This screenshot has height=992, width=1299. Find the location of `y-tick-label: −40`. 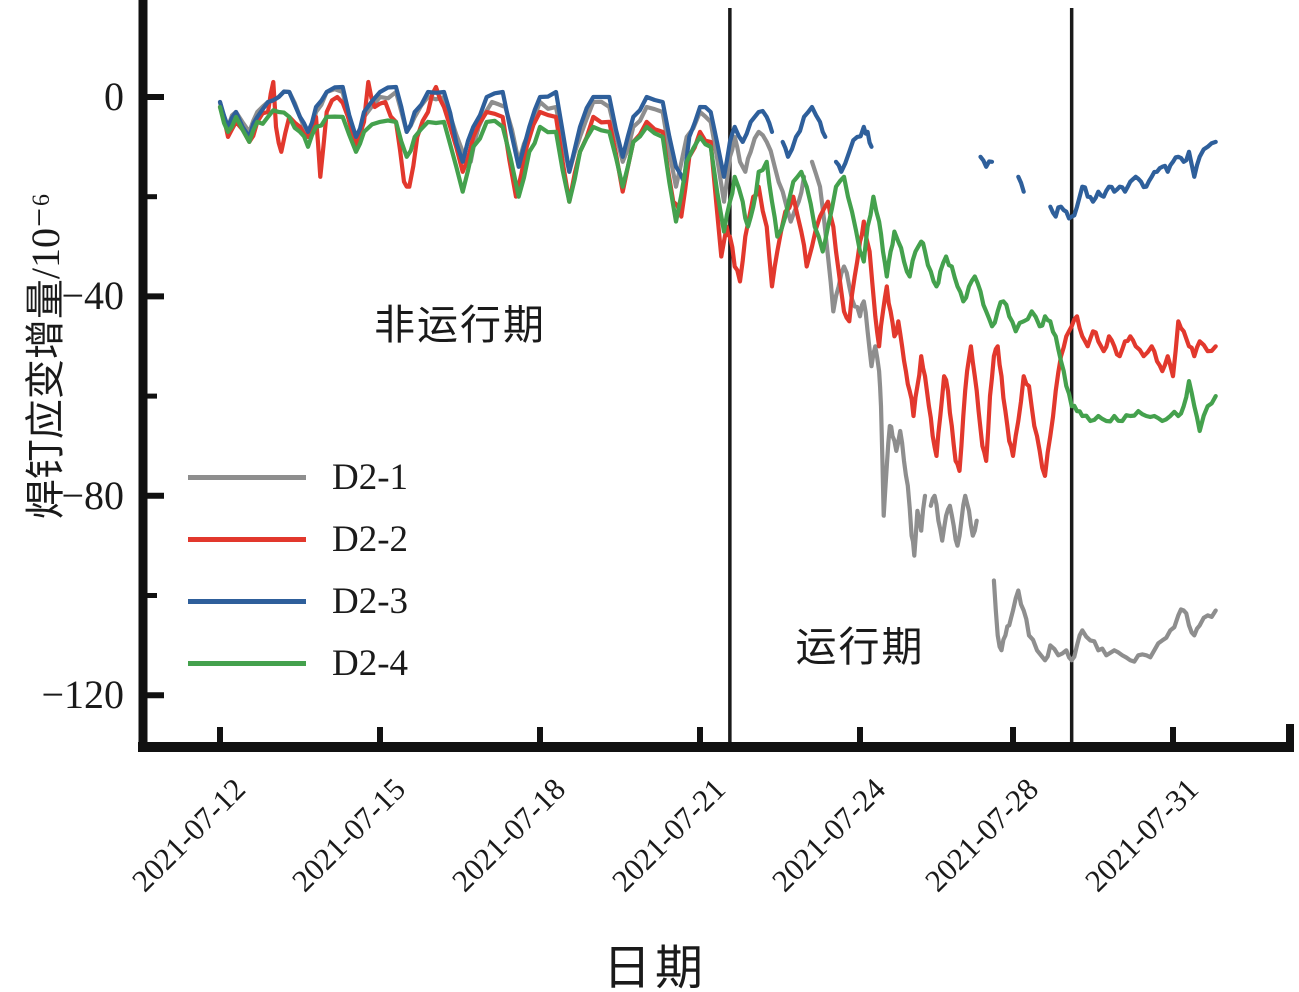

y-tick-label: −40 is located at coordinates (92, 296).